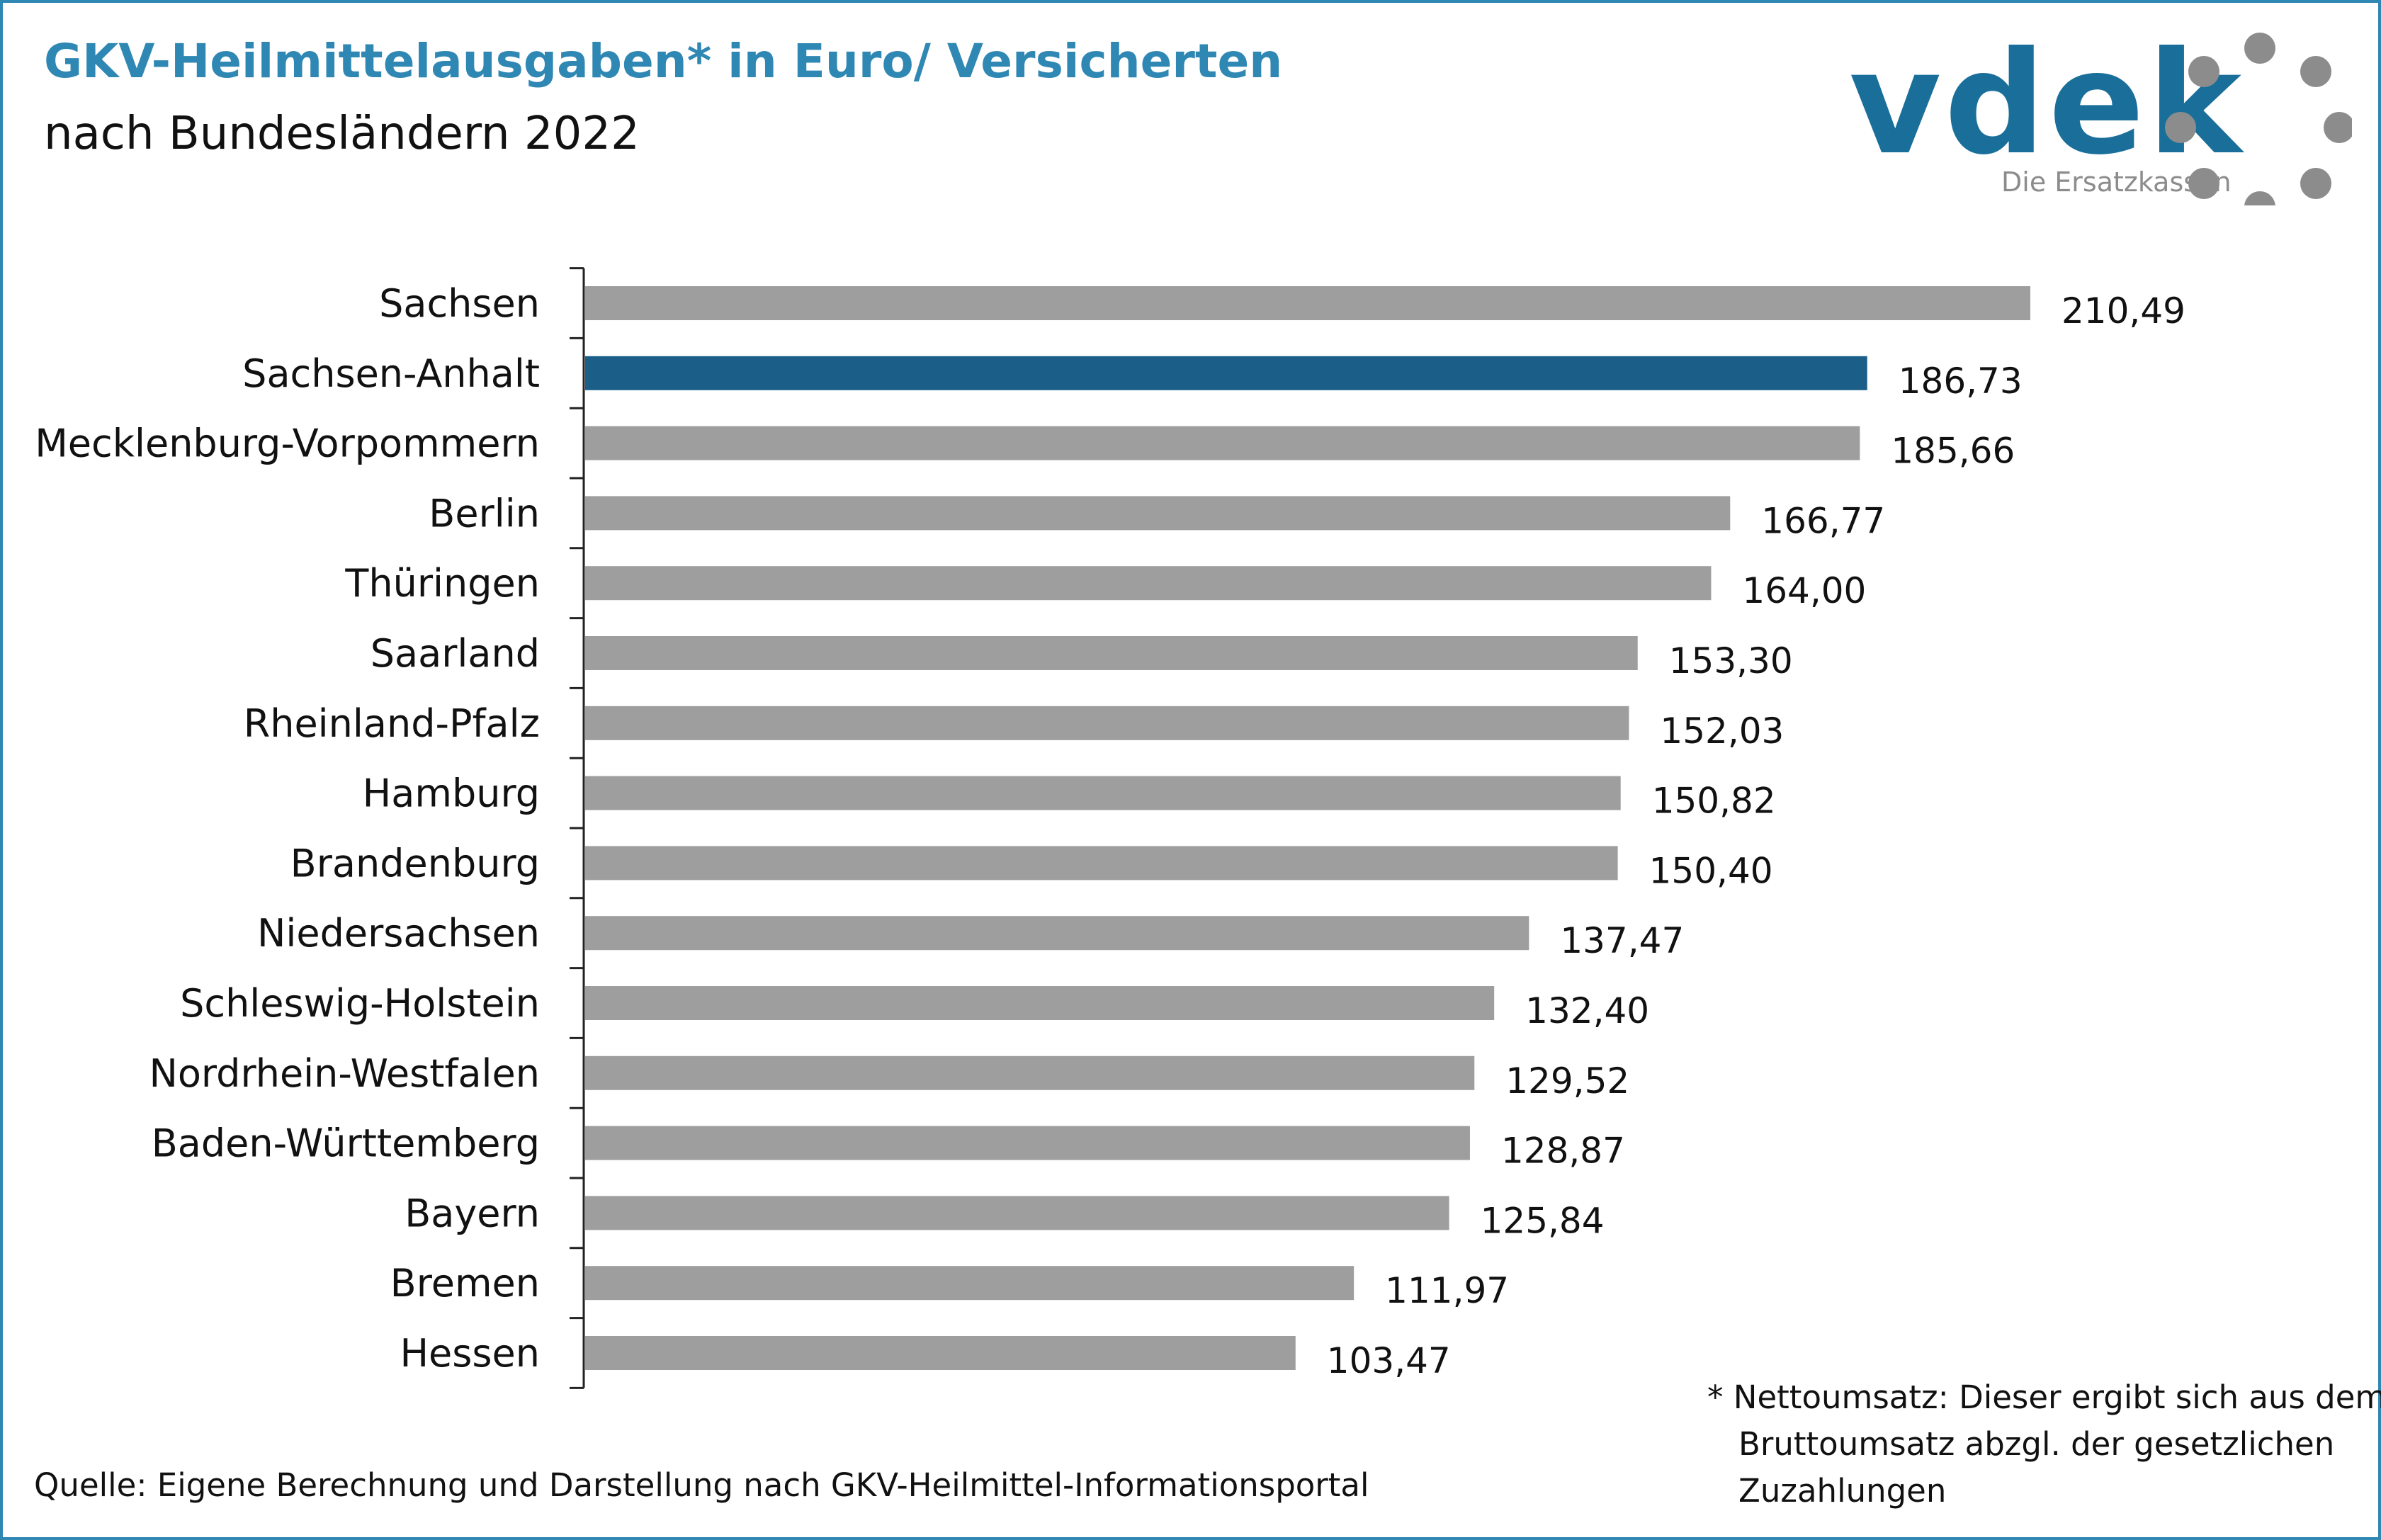 This screenshot has height=1540, width=2381. I want to click on value-label: 186,73, so click(1961, 381).